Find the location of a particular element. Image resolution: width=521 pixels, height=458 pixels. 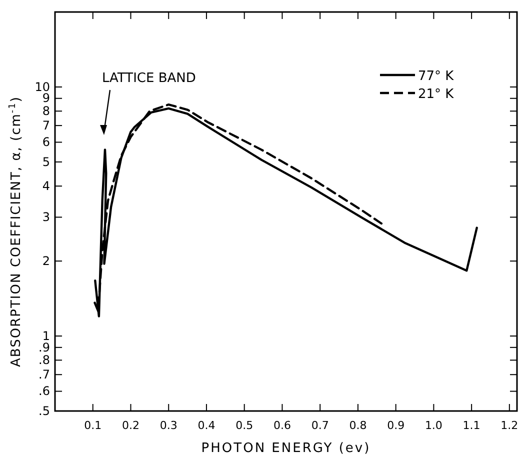

legend-label: 77° K is located at coordinates (436, 76).